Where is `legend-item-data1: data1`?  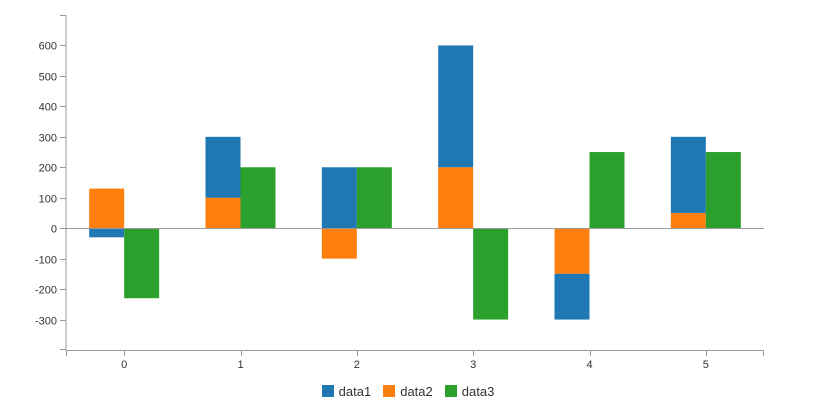
legend-item-data1: data1 is located at coordinates (346, 391).